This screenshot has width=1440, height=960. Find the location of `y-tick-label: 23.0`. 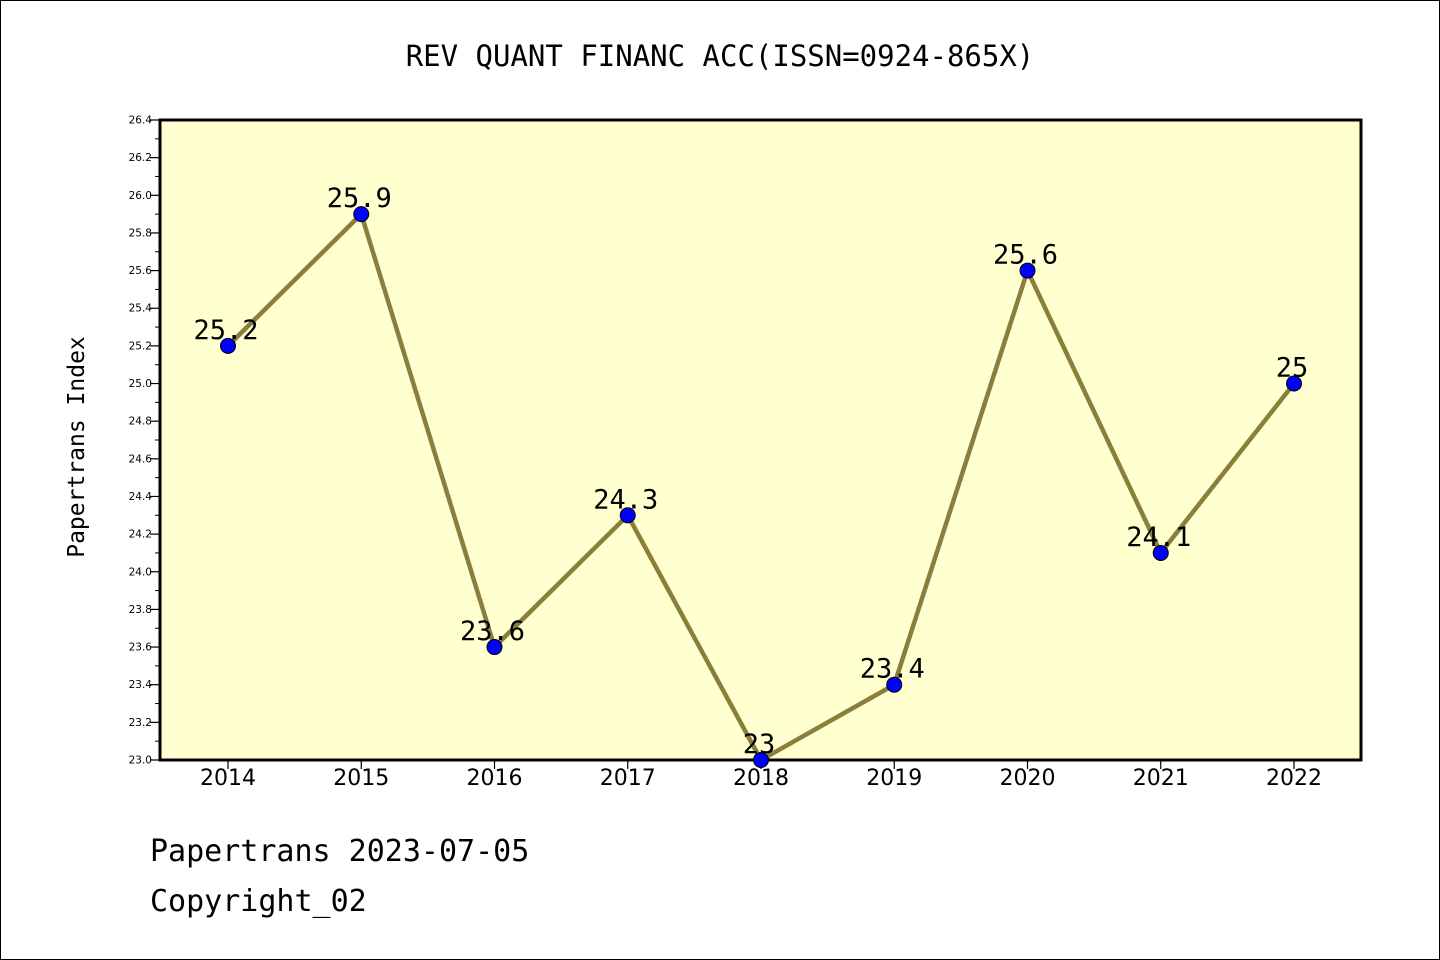

y-tick-label: 23.0 is located at coordinates (140, 761).